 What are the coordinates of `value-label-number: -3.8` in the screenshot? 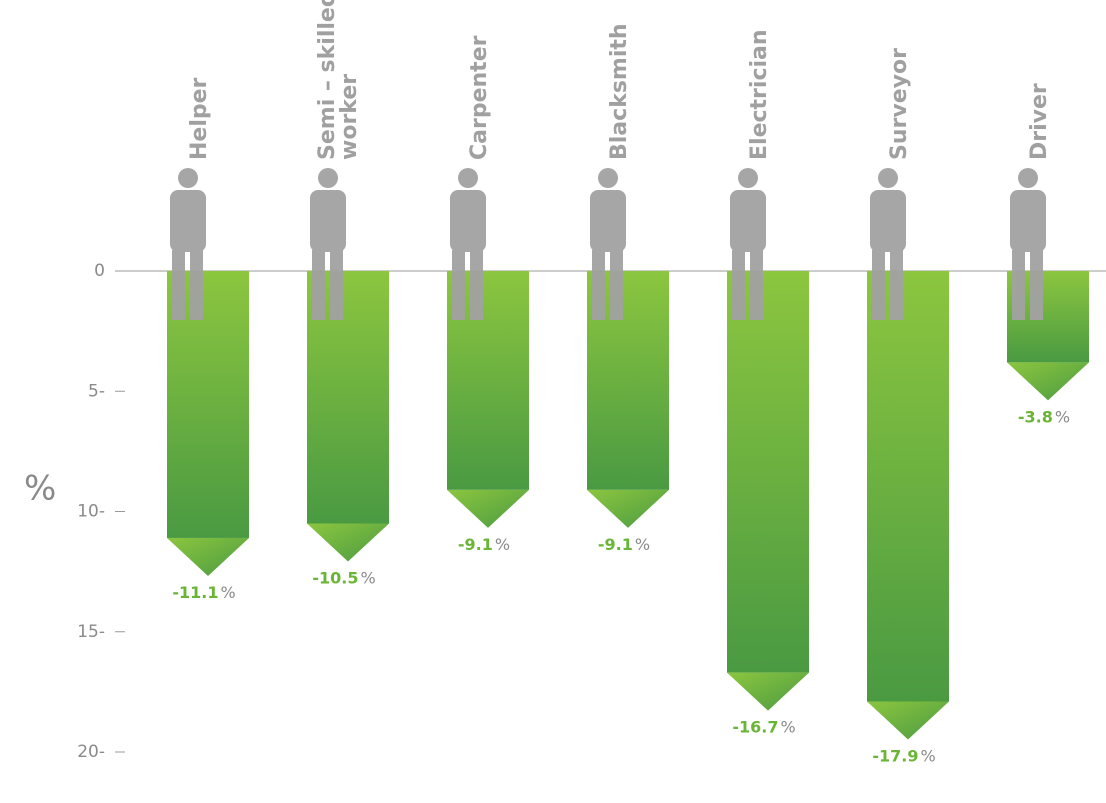 It's located at (1035, 416).